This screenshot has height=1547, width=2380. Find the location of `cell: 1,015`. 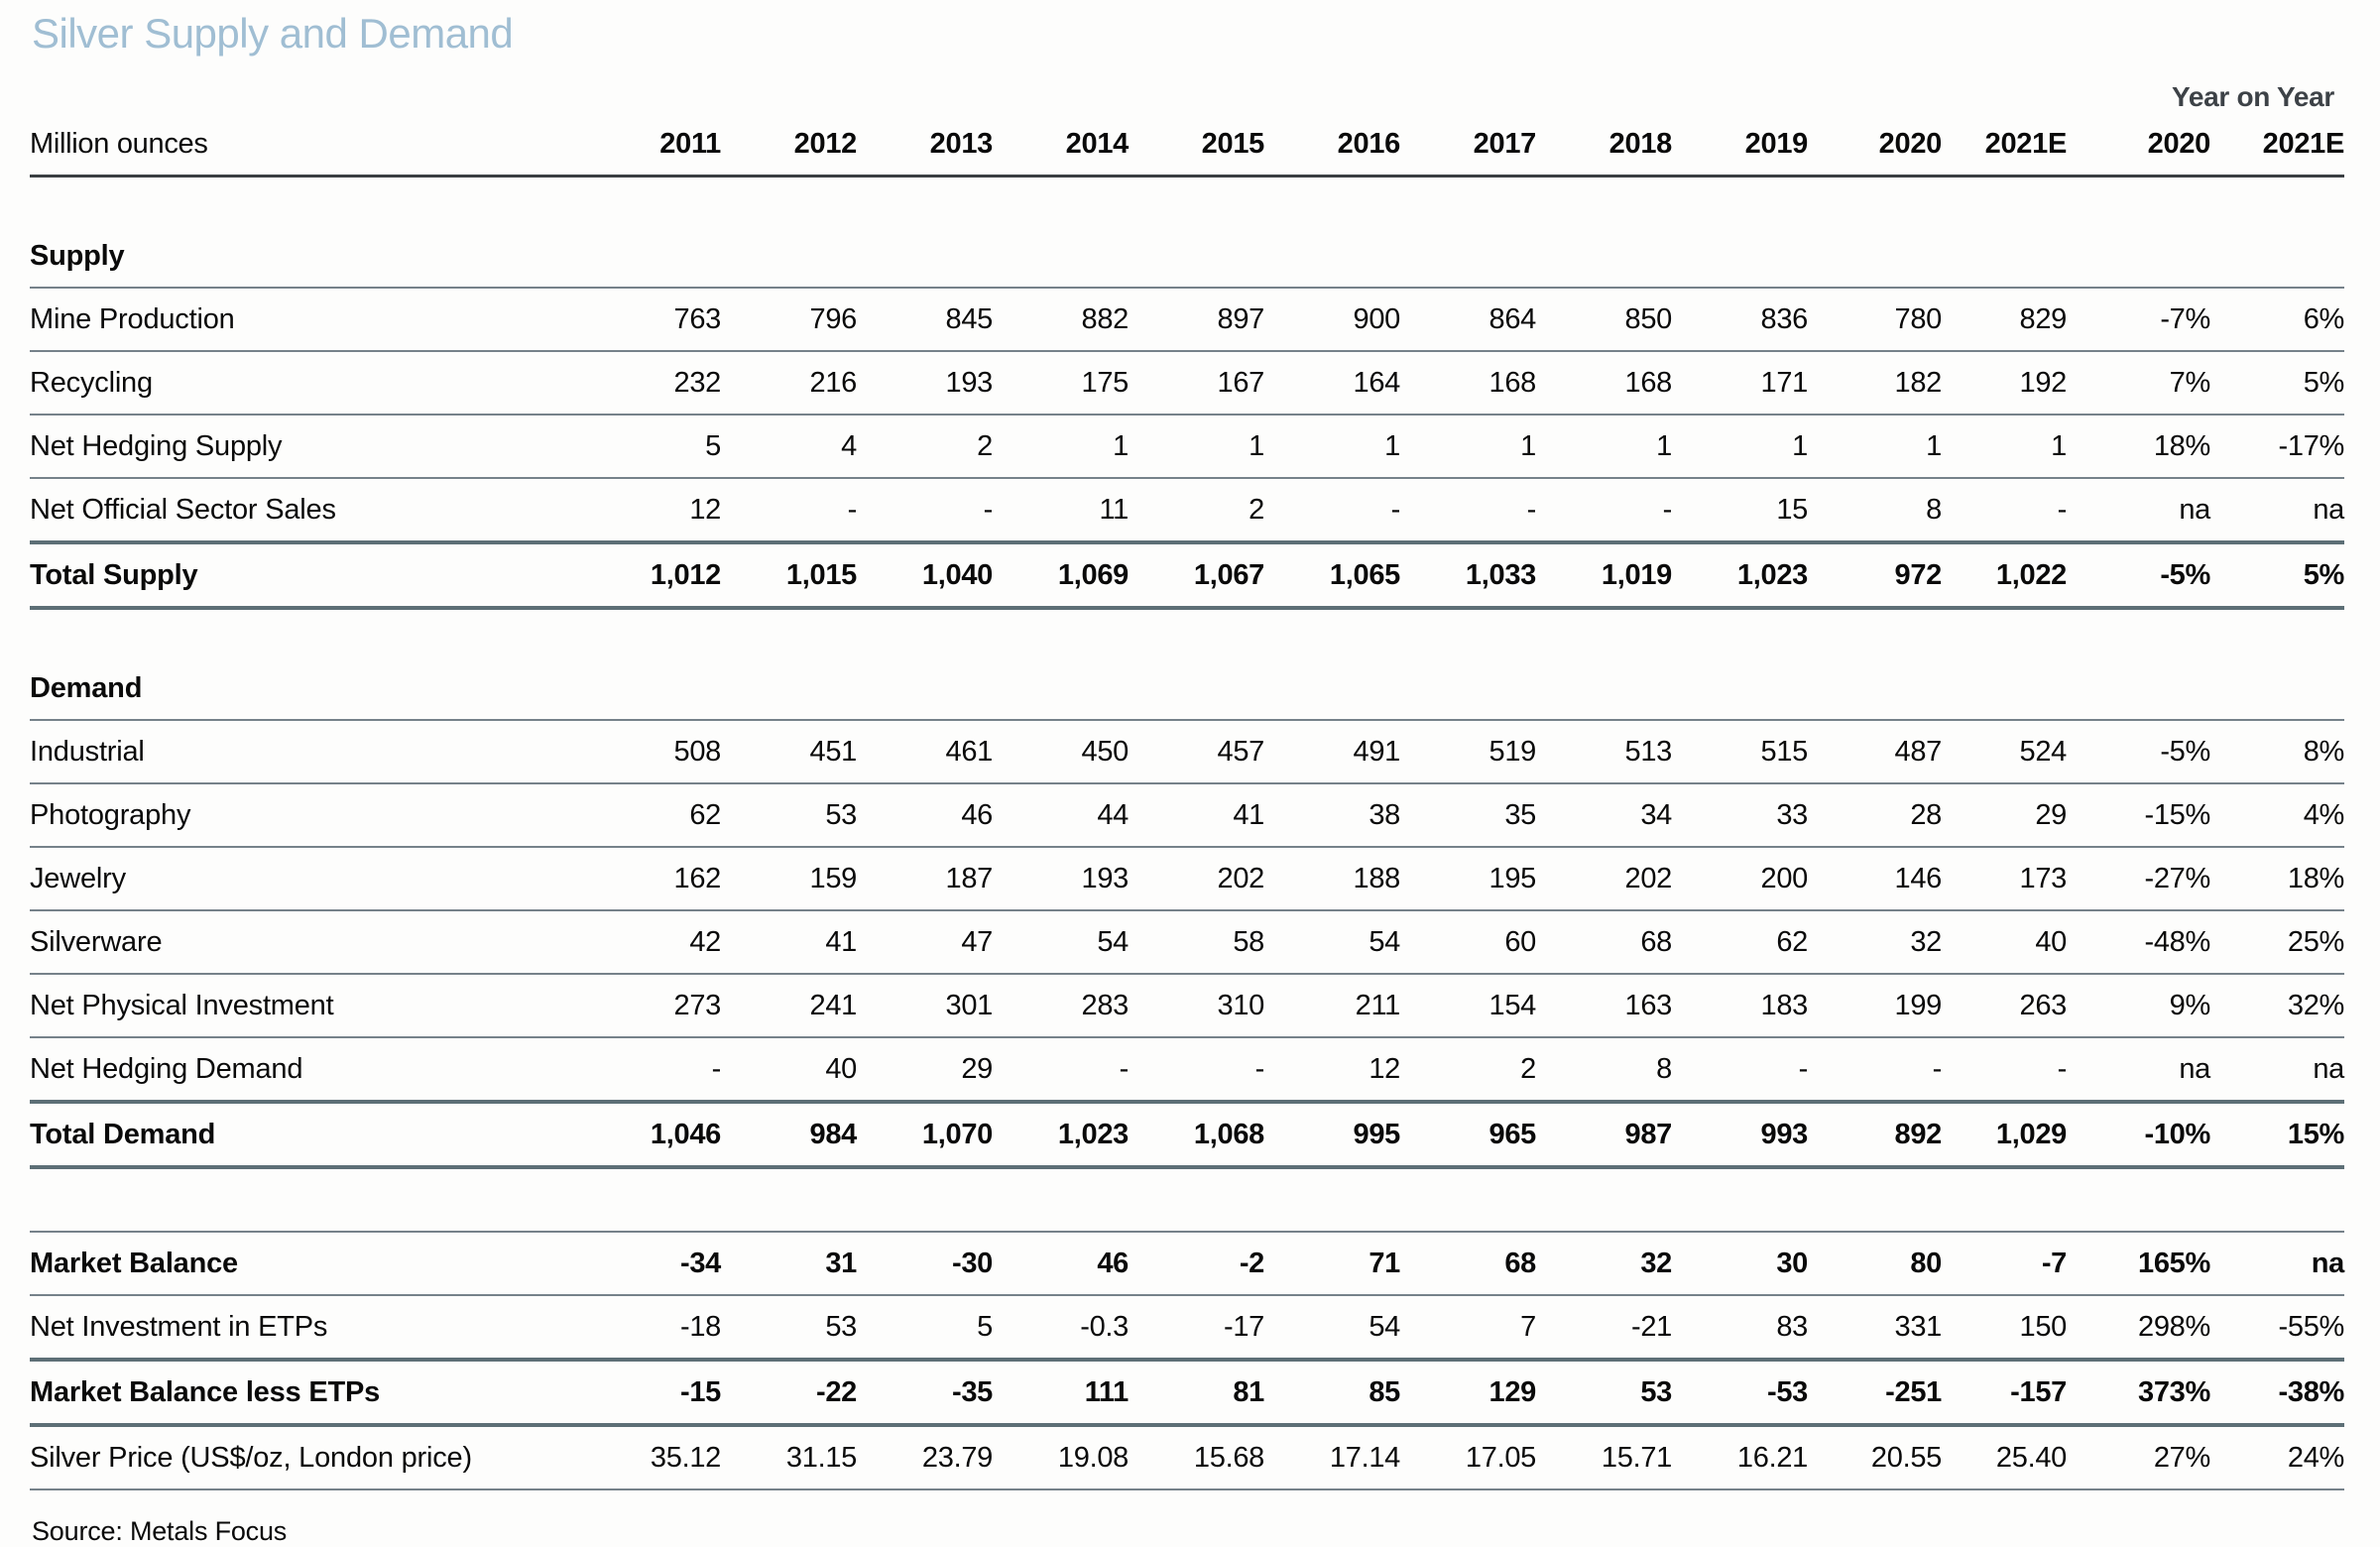

cell: 1,015 is located at coordinates (789, 576).